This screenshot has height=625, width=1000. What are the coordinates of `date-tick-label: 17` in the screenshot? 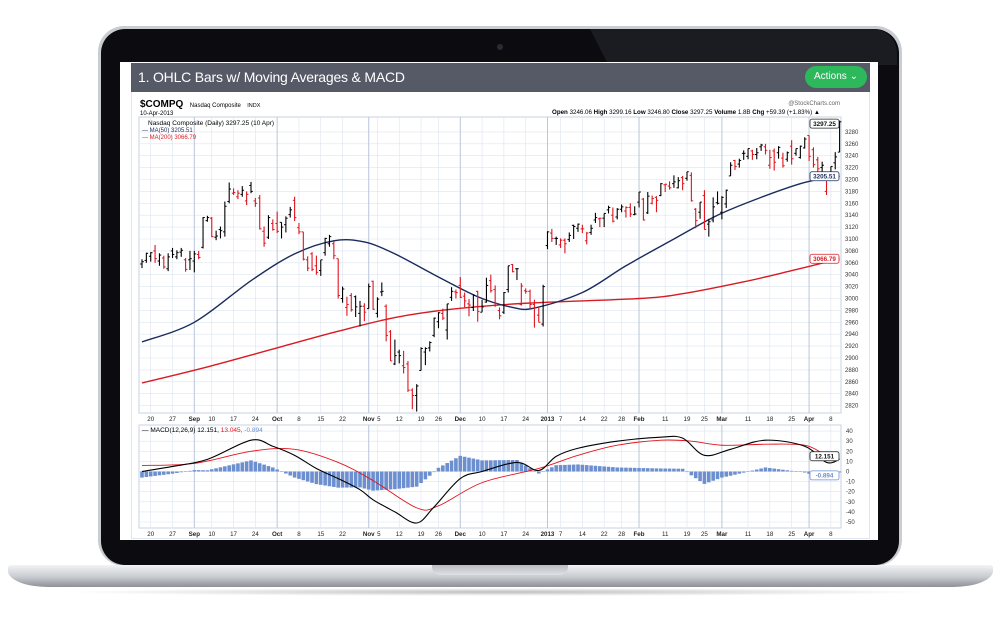 It's located at (503, 419).